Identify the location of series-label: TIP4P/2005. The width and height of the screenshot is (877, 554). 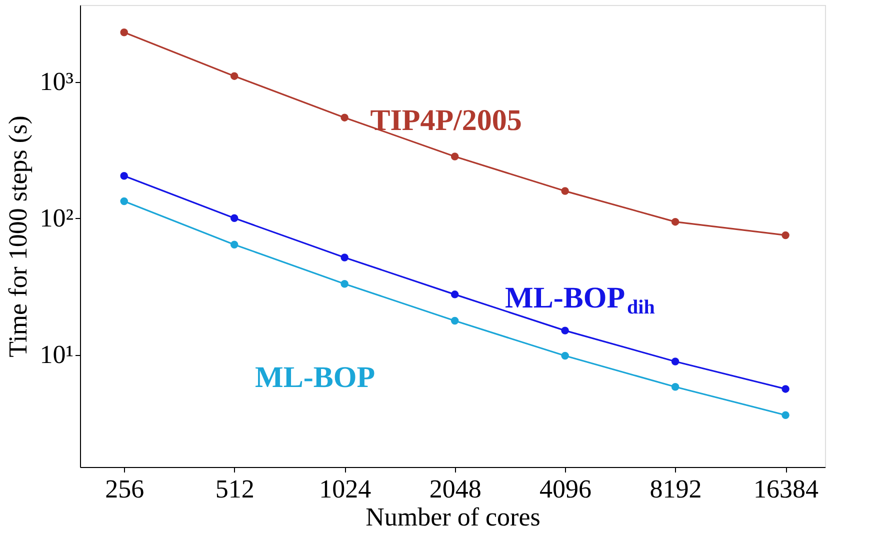
(446, 121).